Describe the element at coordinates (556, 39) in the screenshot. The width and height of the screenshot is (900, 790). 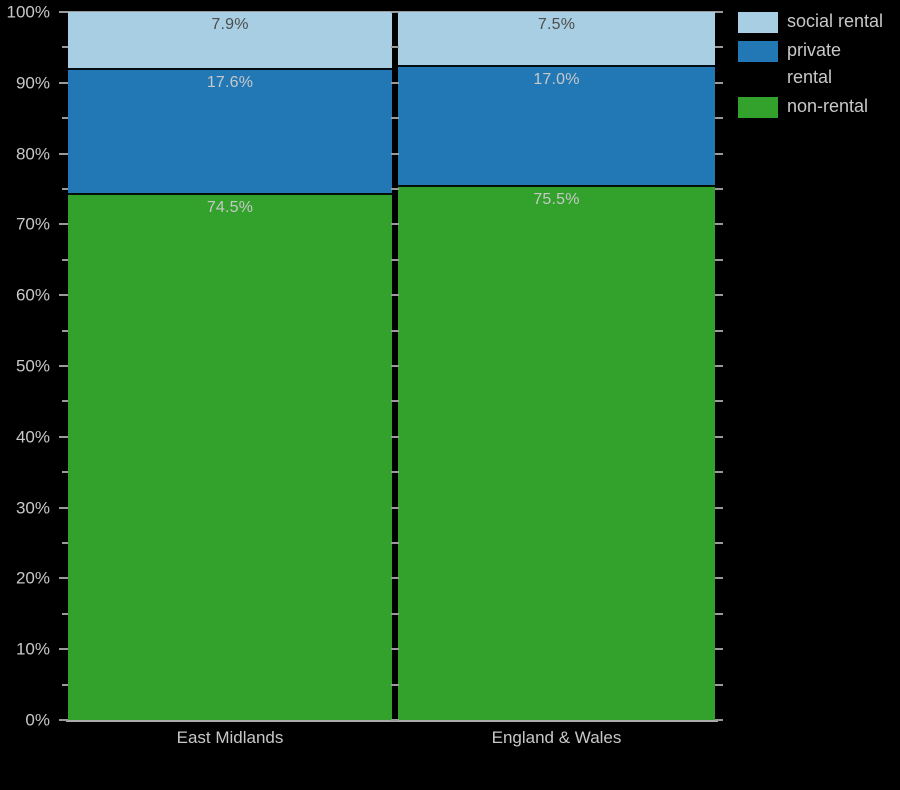
I see `bar-segment-social-rental: 7.5%` at that location.